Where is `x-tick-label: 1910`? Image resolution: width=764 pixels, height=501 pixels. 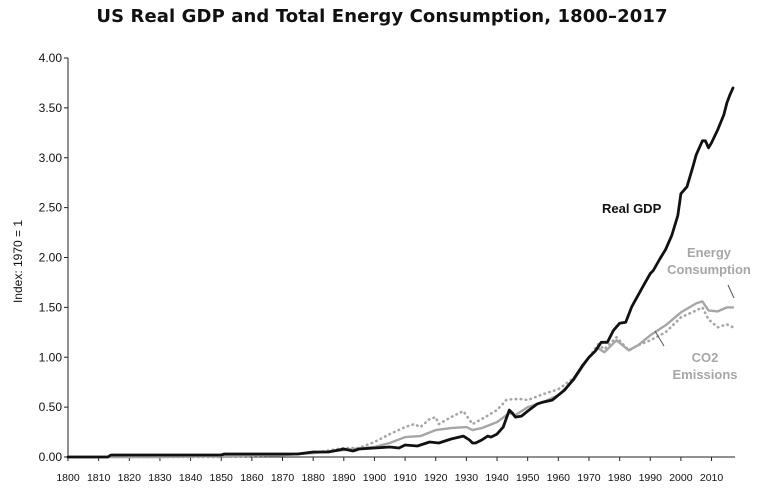 x-tick-label: 1910 is located at coordinates (405, 478).